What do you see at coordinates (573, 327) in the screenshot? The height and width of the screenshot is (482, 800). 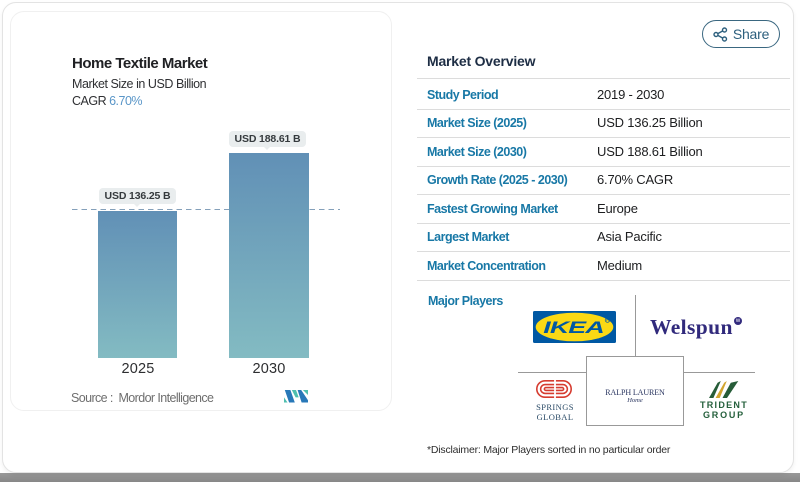 I see `svg-text: IKEA` at bounding box center [573, 327].